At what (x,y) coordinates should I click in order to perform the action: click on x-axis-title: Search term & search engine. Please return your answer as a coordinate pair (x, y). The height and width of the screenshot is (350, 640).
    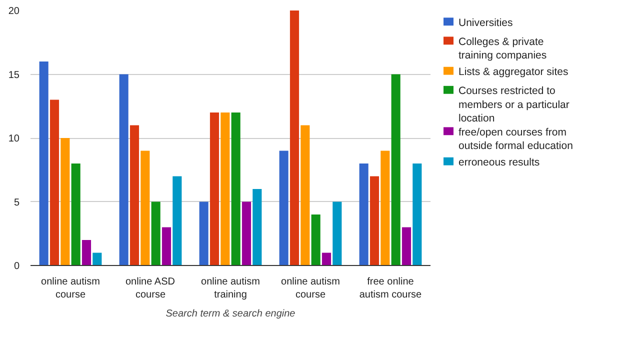
    Looking at the image, I should click on (231, 314).